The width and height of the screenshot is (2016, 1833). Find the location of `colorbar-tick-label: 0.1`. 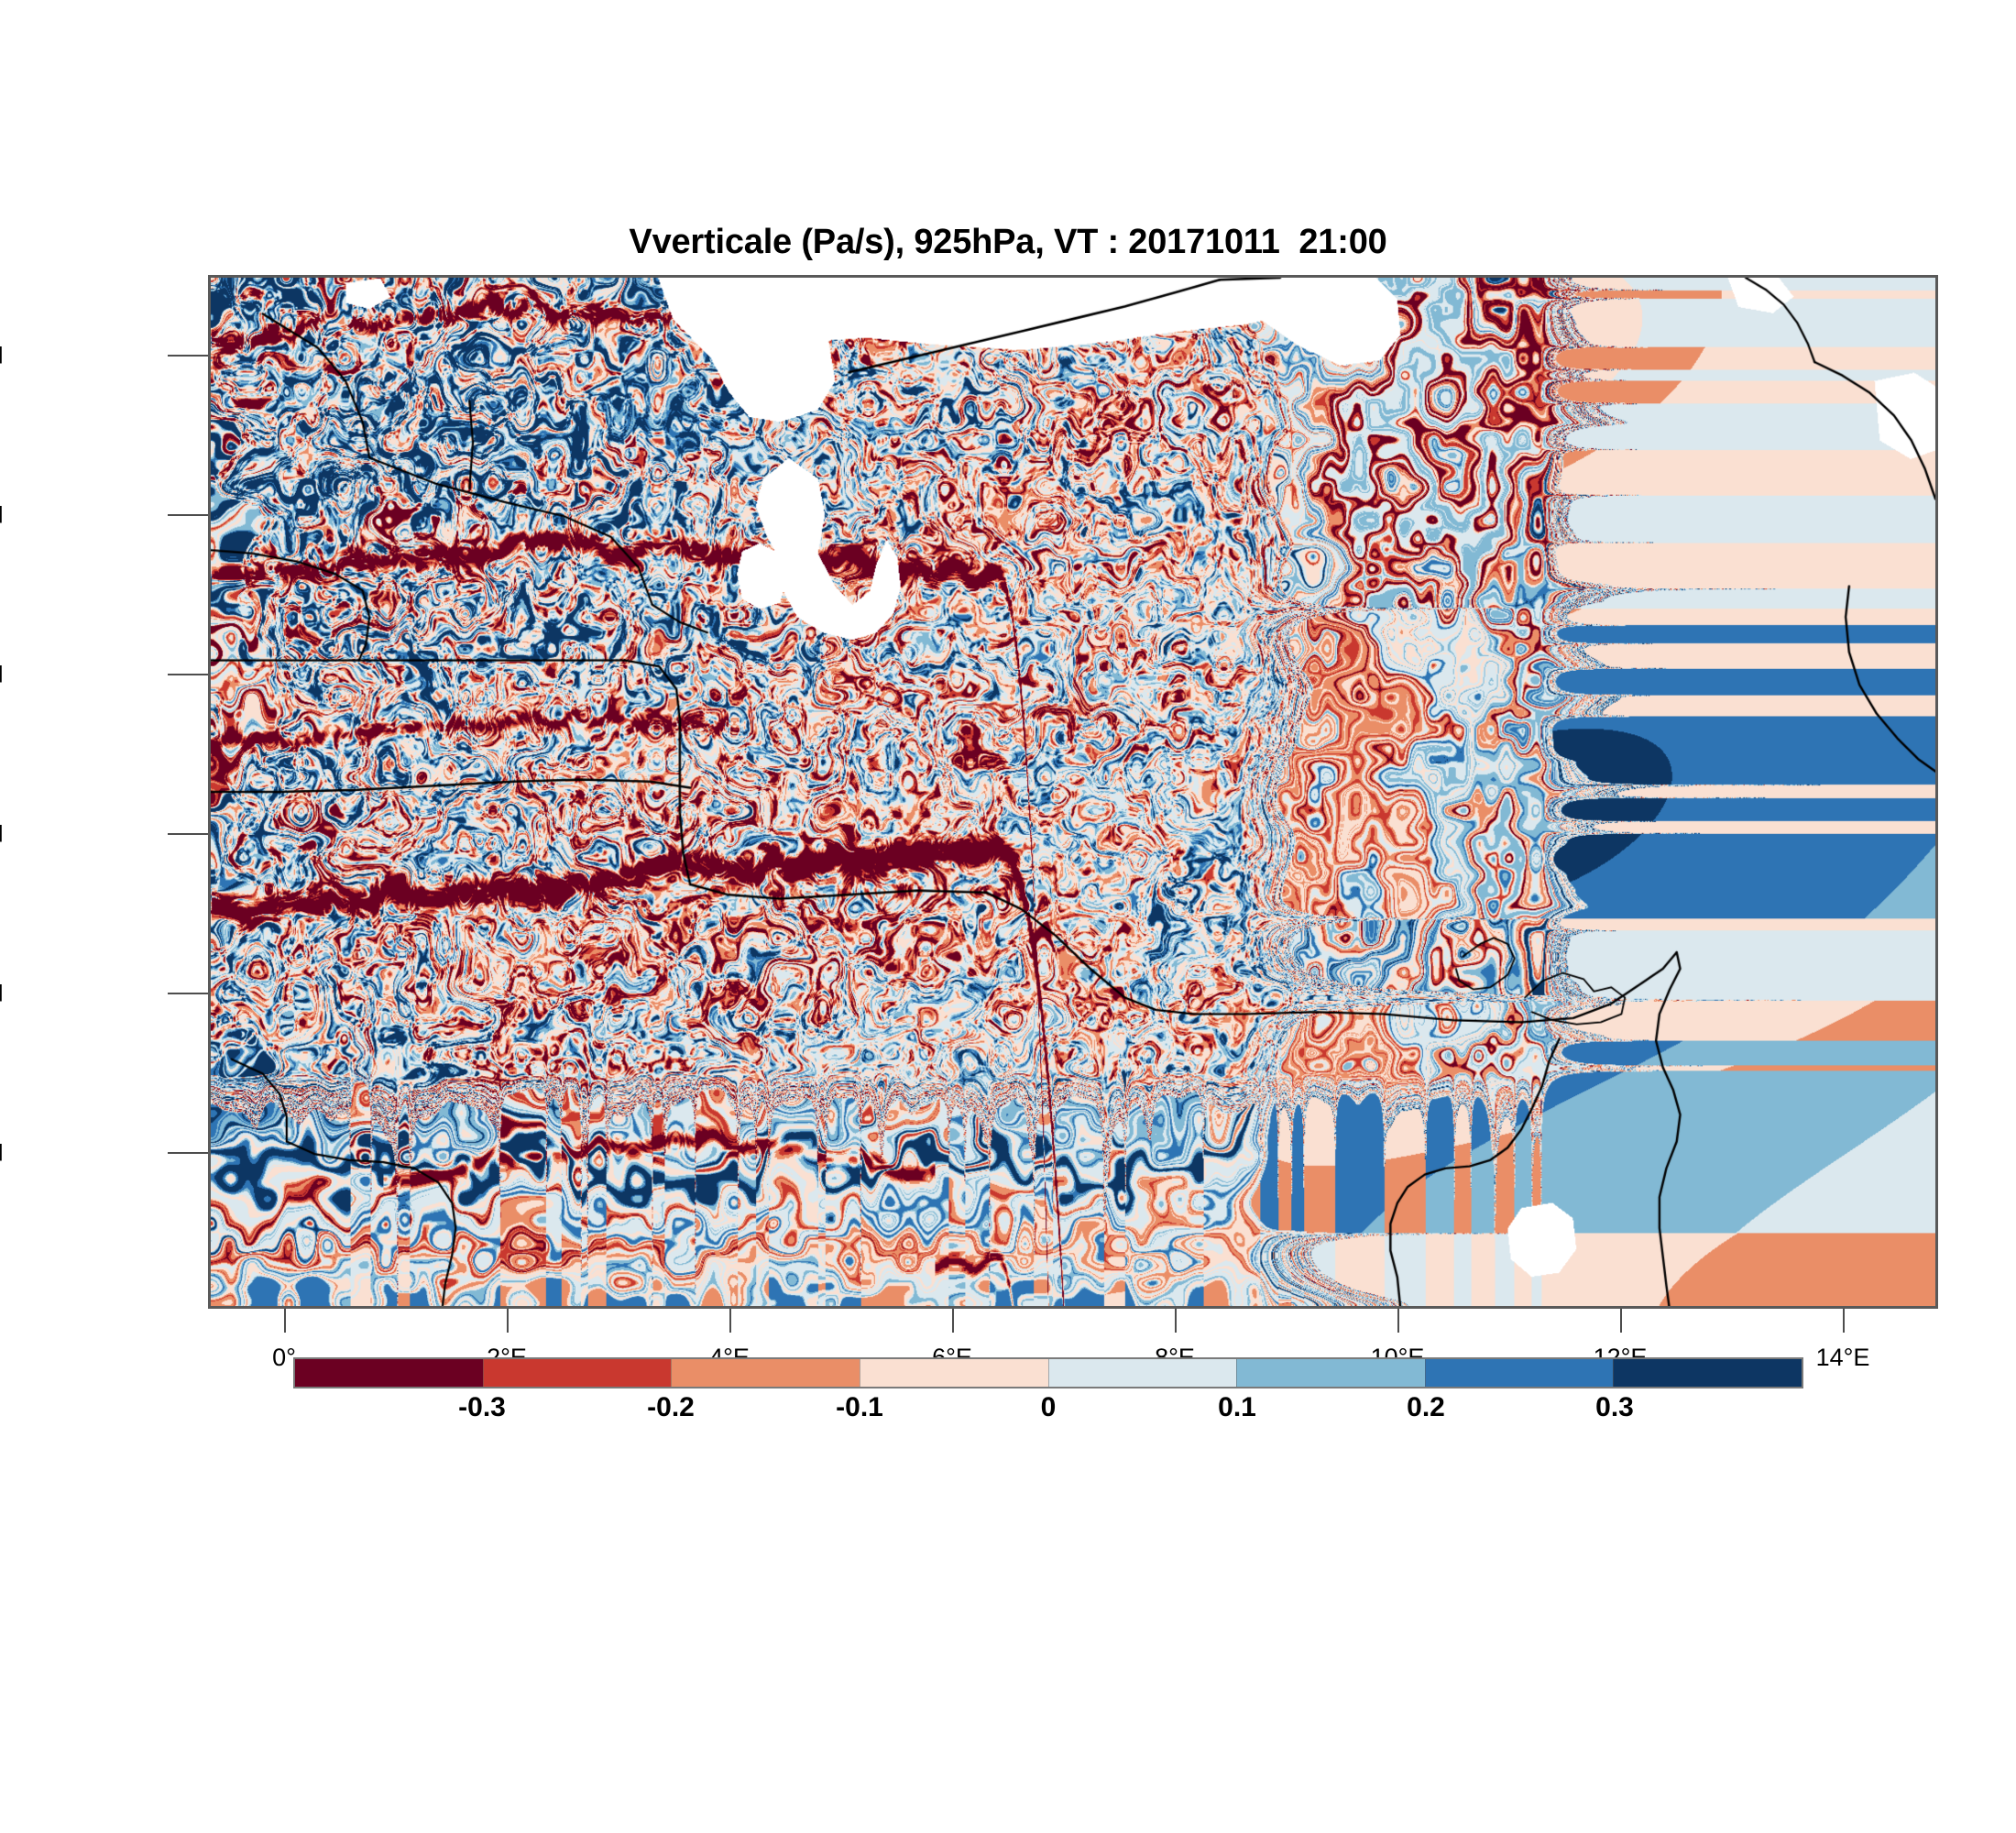

colorbar-tick-label: 0.1 is located at coordinates (1237, 1407).